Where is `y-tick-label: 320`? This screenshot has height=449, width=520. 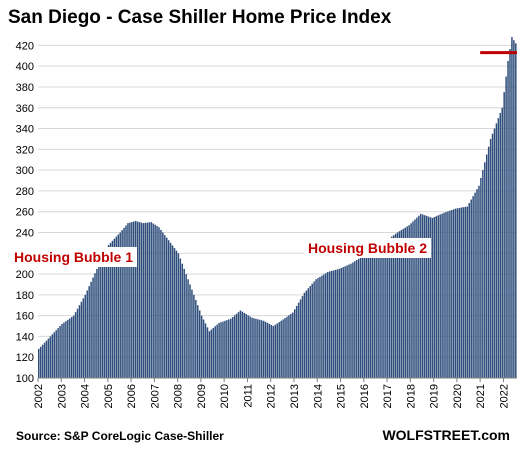 y-tick-label: 320 is located at coordinates (25, 150).